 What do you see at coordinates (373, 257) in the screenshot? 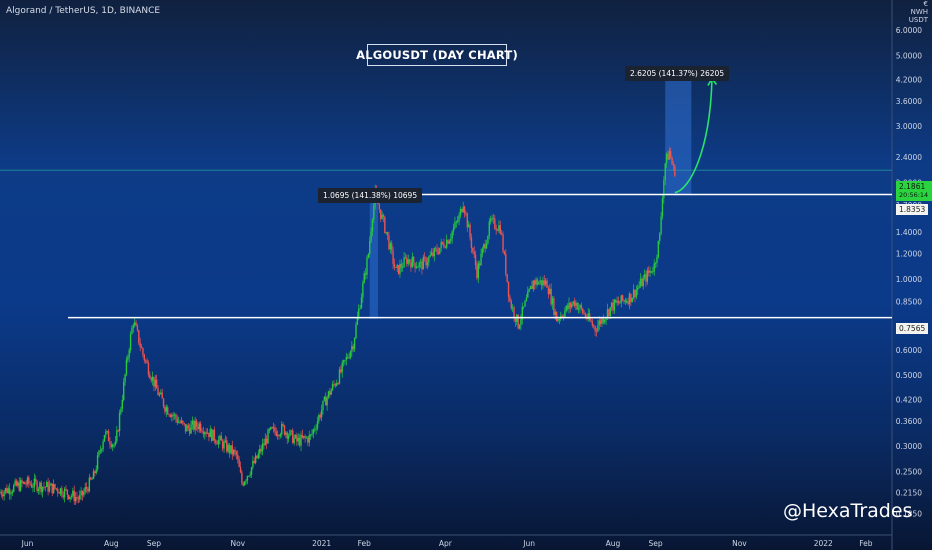
I see `measure-range-first` at bounding box center [373, 257].